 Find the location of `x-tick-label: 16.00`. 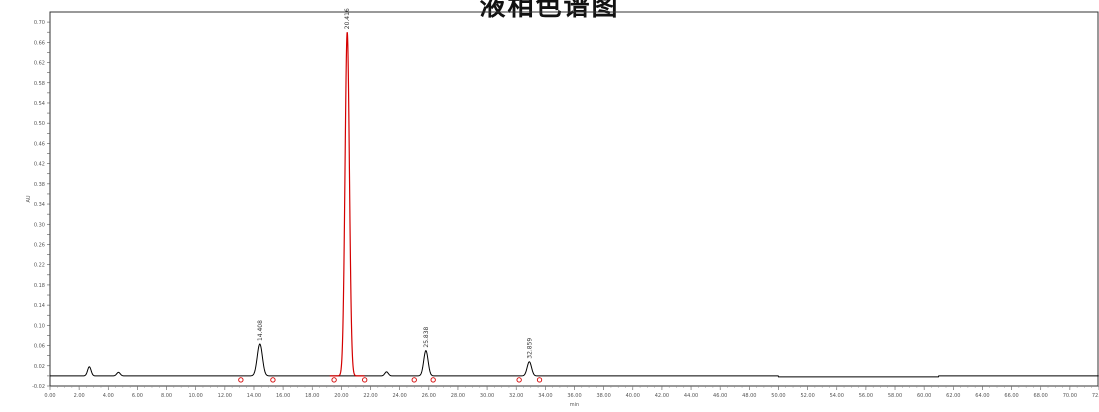

x-tick-label: 16.00 is located at coordinates (283, 396).